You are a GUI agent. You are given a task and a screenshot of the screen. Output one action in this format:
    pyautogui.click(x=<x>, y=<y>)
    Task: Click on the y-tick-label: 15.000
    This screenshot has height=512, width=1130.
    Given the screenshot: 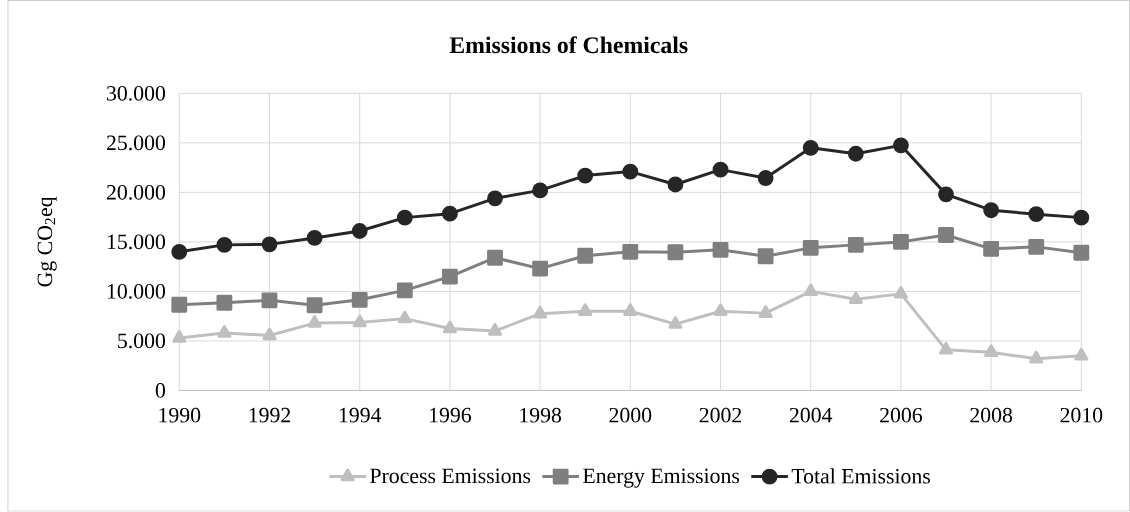 What is the action you would take?
    pyautogui.click(x=136, y=242)
    